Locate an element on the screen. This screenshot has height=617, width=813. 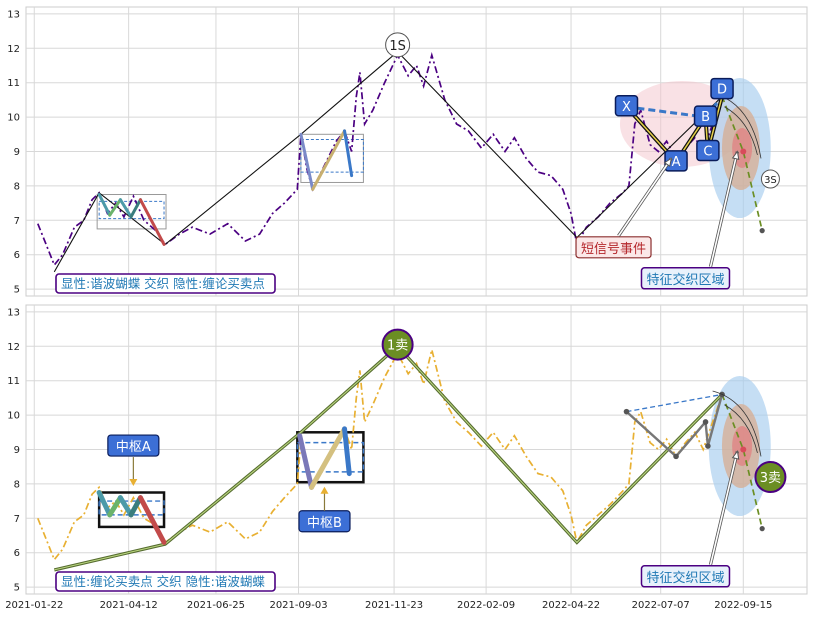
signal-marker-label: 3S is located at coordinates (770, 180).